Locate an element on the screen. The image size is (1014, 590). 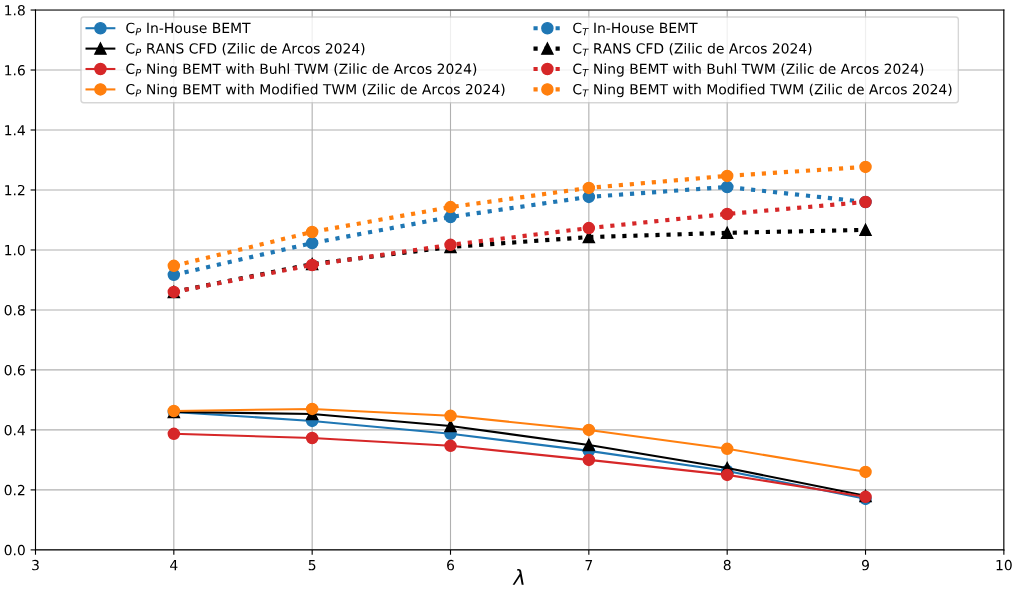
x-tick-label: 5 is located at coordinates (312, 565).